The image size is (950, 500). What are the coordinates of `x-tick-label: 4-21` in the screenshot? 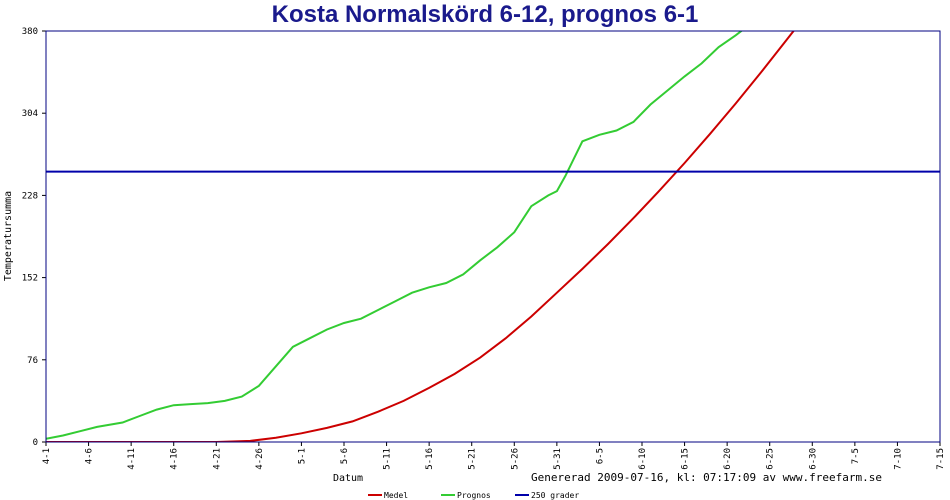 It's located at (217, 459).